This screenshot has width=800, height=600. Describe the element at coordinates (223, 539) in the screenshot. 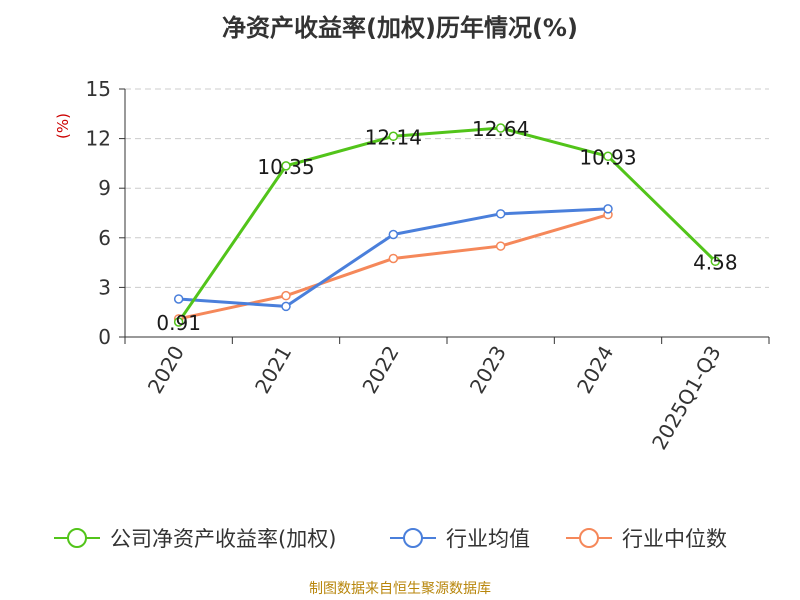

I see `legend-label: 公司净资产收益率(加权)` at that location.